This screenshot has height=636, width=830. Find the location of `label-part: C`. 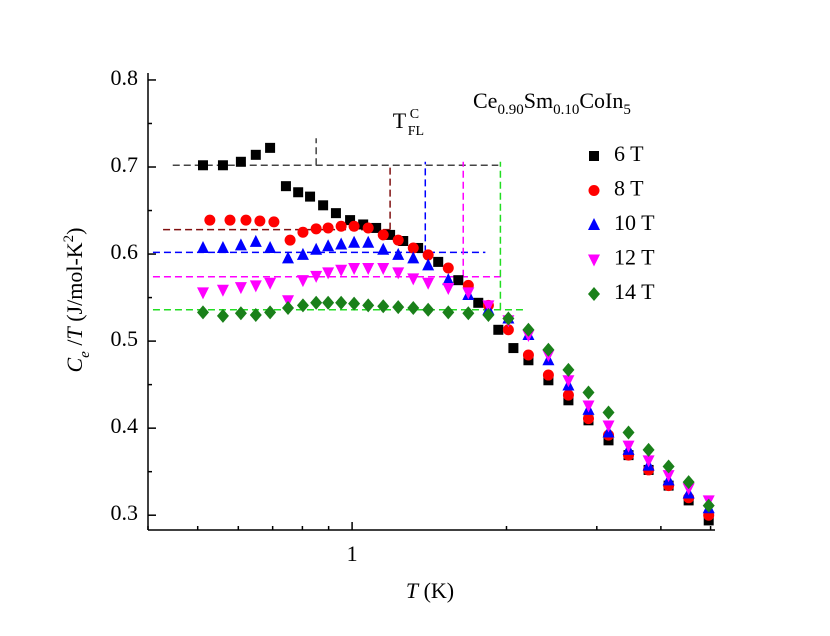

label-part: C is located at coordinates (74, 365).